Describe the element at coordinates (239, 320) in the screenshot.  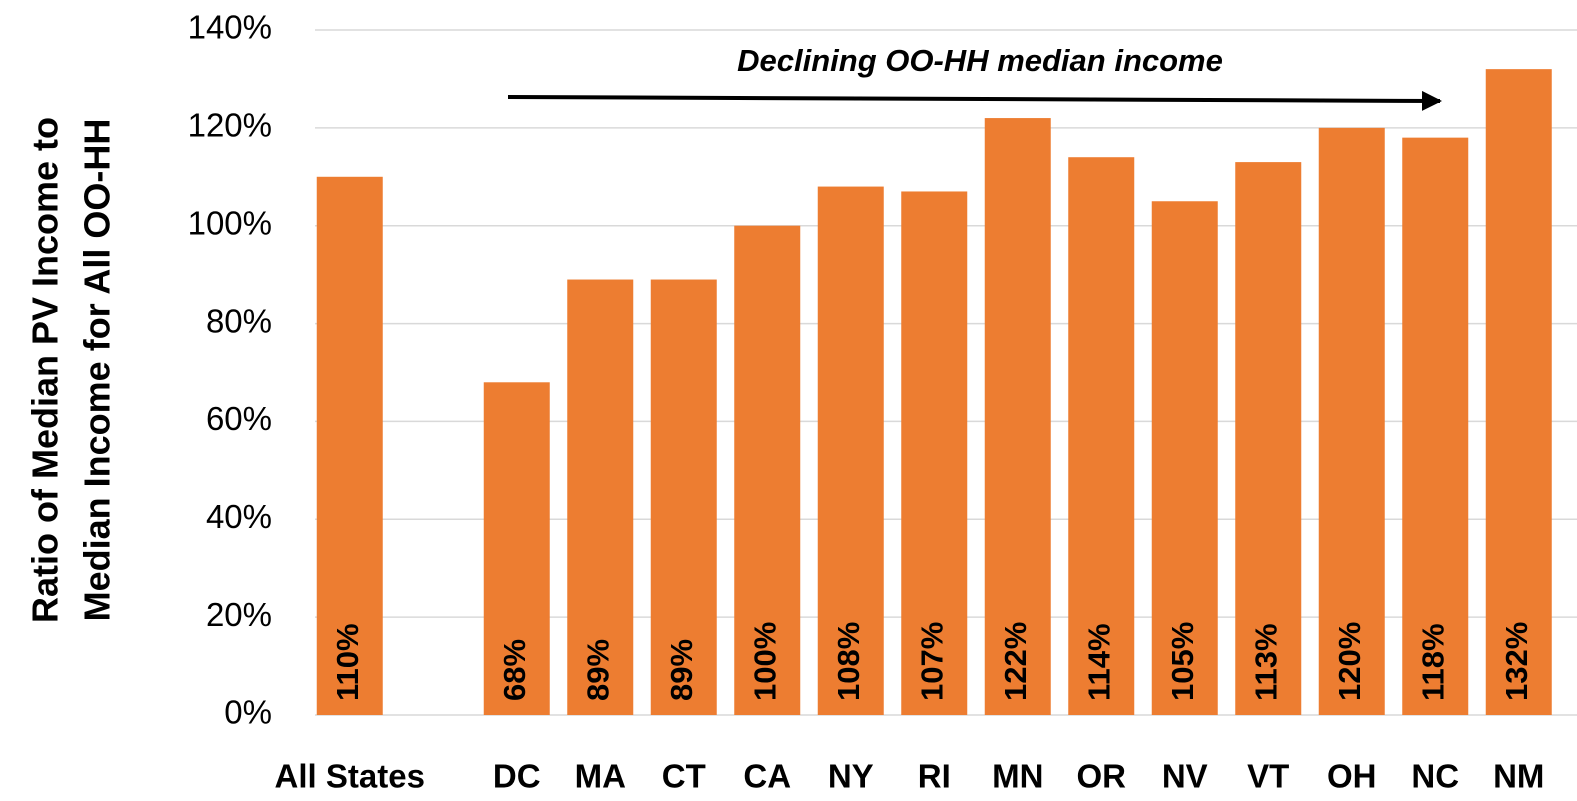
I see `y-tick-label: 80%` at that location.